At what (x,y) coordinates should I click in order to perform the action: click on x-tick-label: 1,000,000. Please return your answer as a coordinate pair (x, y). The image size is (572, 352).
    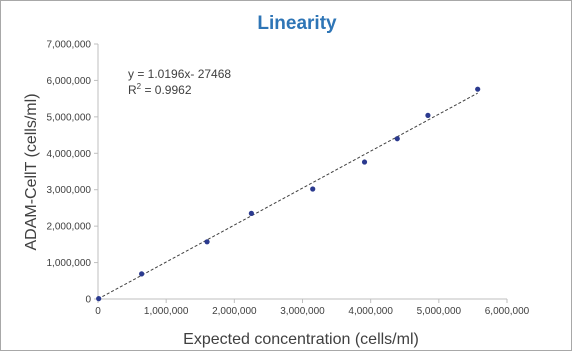
    Looking at the image, I should click on (166, 311).